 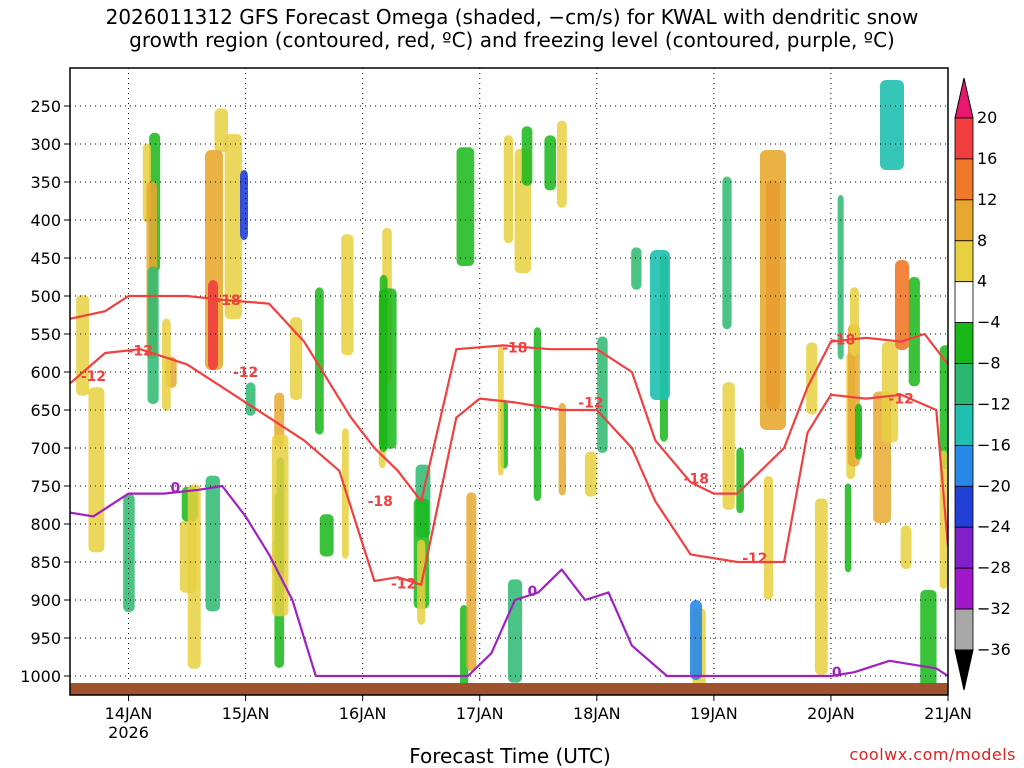 I want to click on x-tick-label: 21JAN, so click(x=948, y=713).